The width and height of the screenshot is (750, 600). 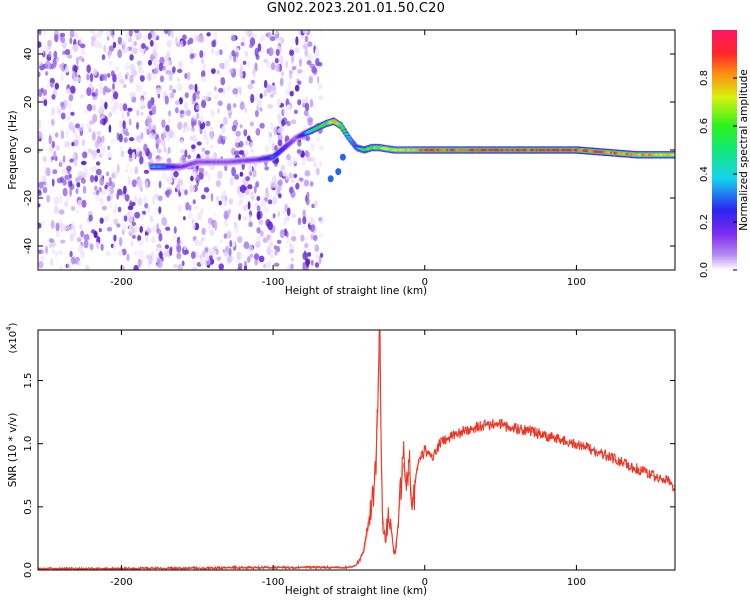 I want to click on snr-x-tick-label: -200, so click(x=121, y=582).